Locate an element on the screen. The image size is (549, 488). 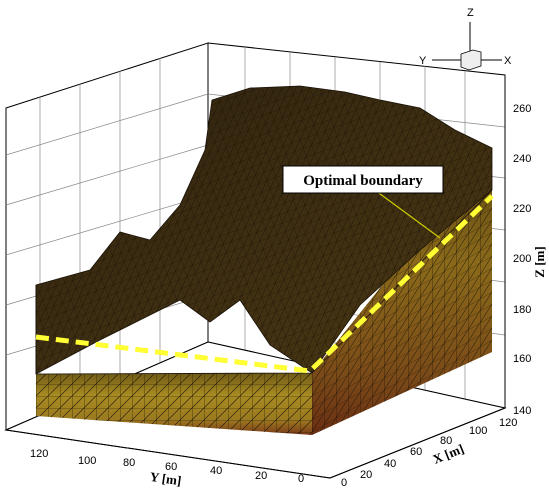
callout-label: Optimal boundary is located at coordinates (363, 181).